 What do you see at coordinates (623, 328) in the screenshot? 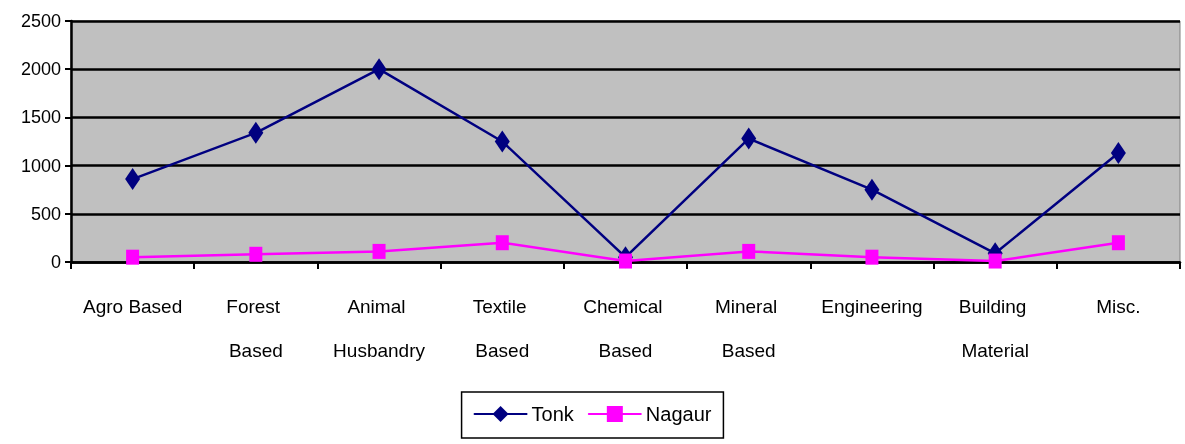
I see `category-label: Chemical Based` at bounding box center [623, 328].